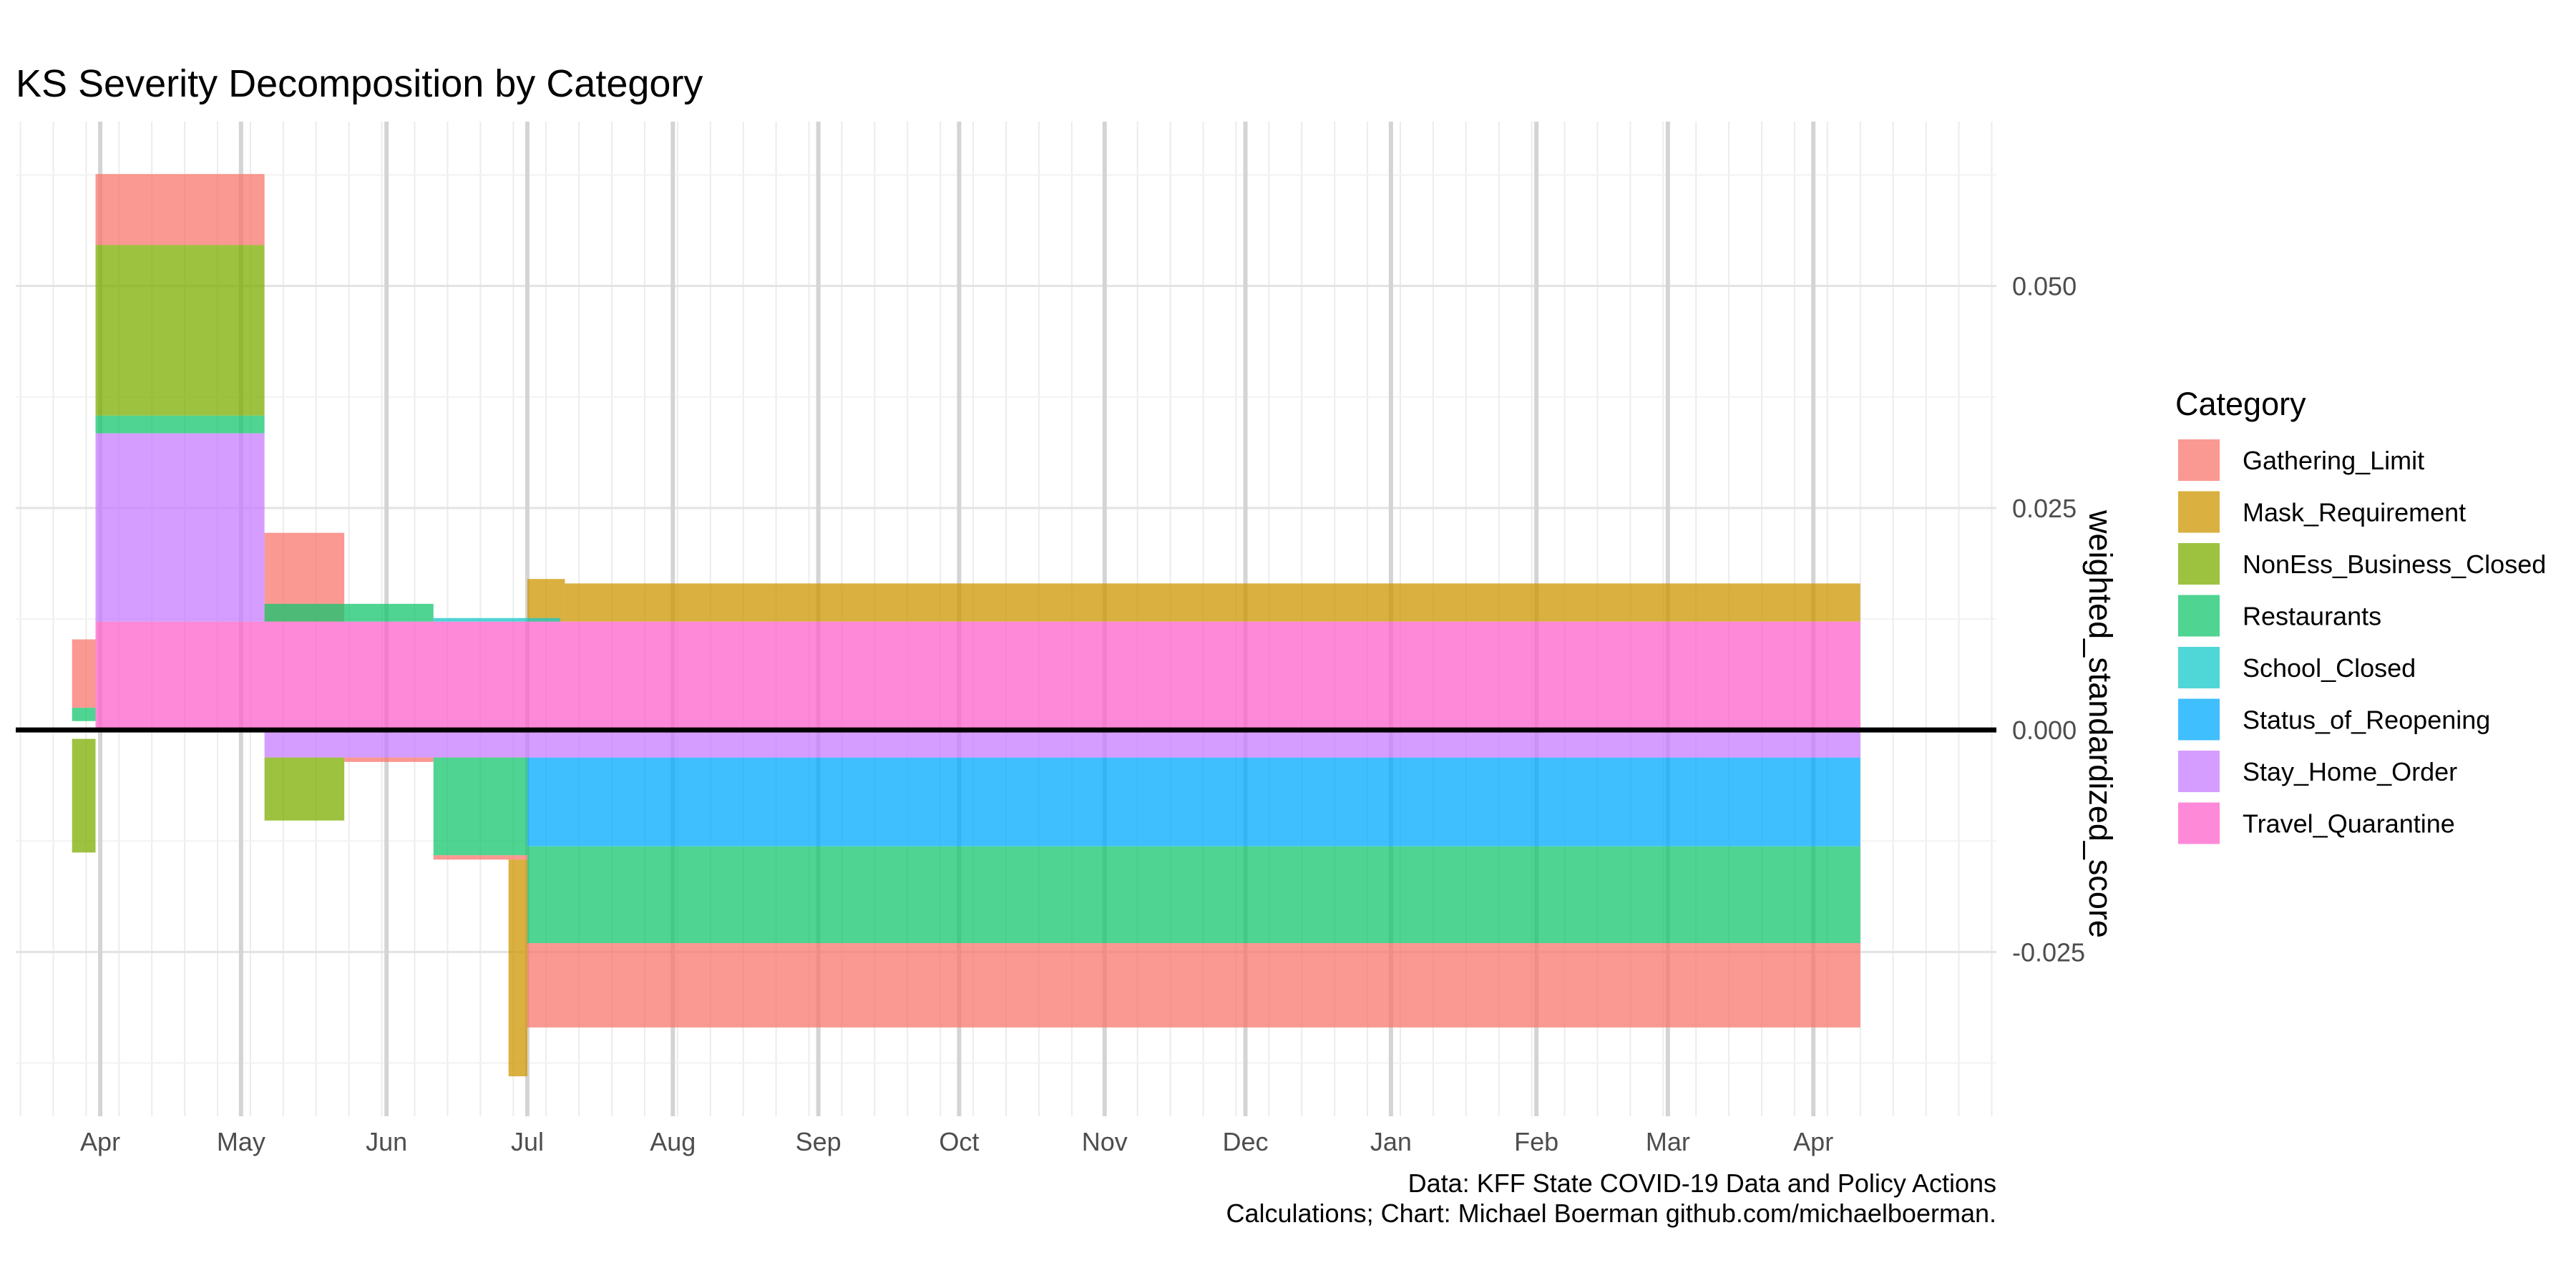 This screenshot has height=1288, width=2576. Describe the element at coordinates (2199, 564) in the screenshot. I see `legend-key-noness-business-closed` at that location.